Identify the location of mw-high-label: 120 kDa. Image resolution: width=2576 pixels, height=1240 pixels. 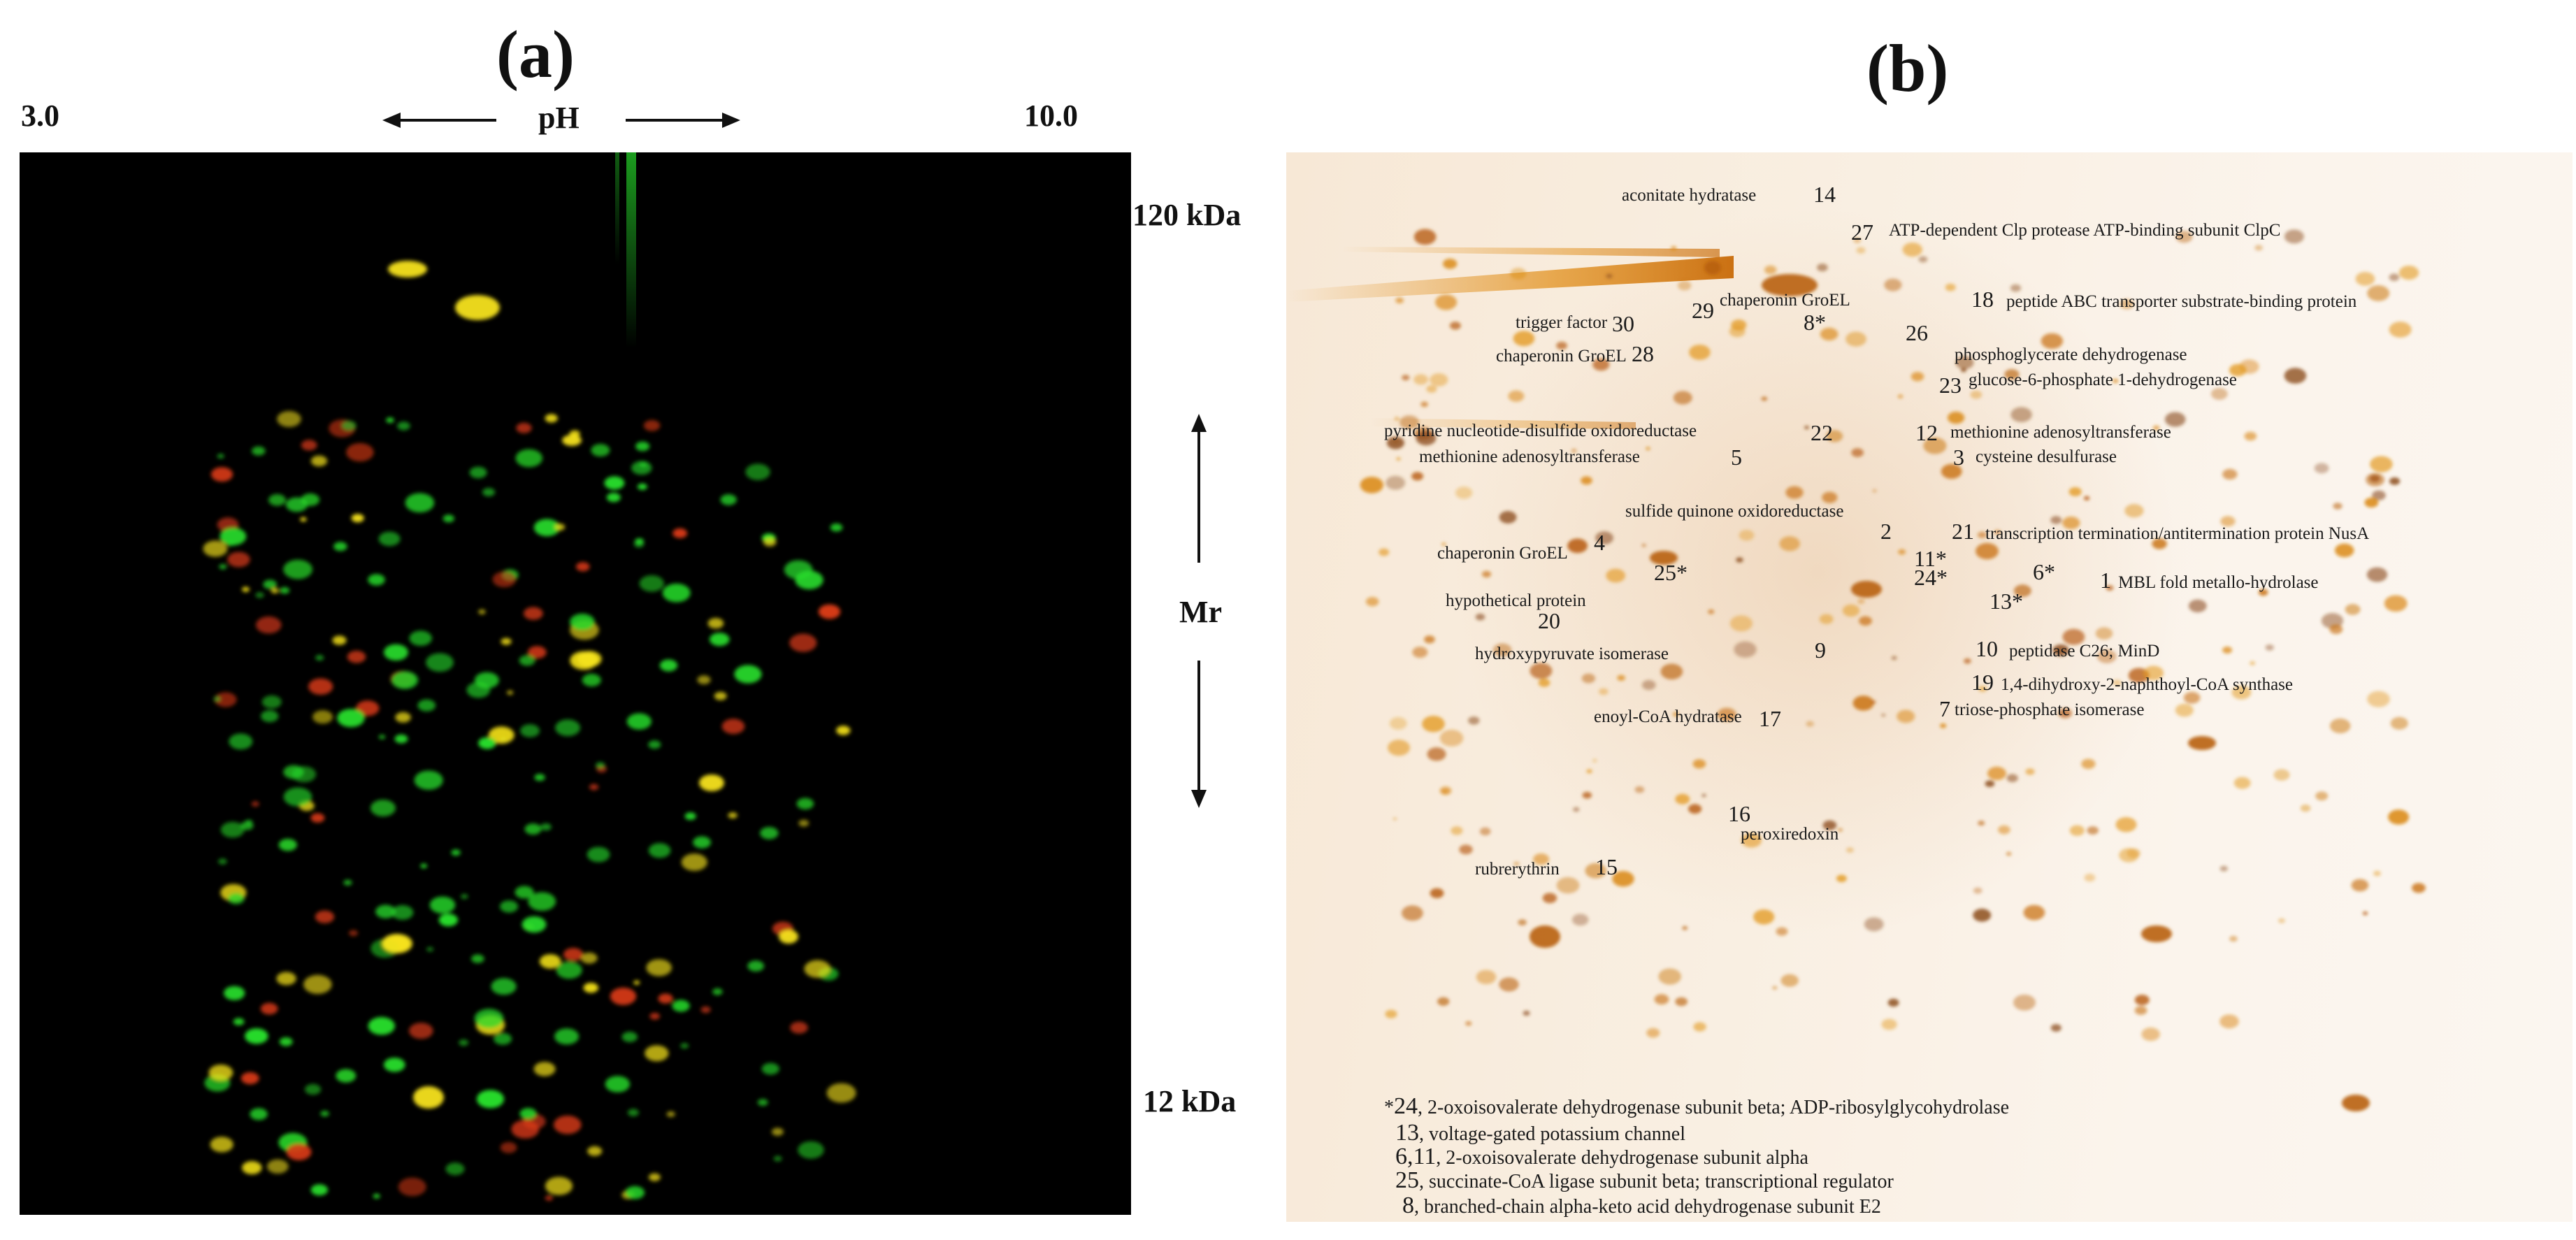
(1187, 215).